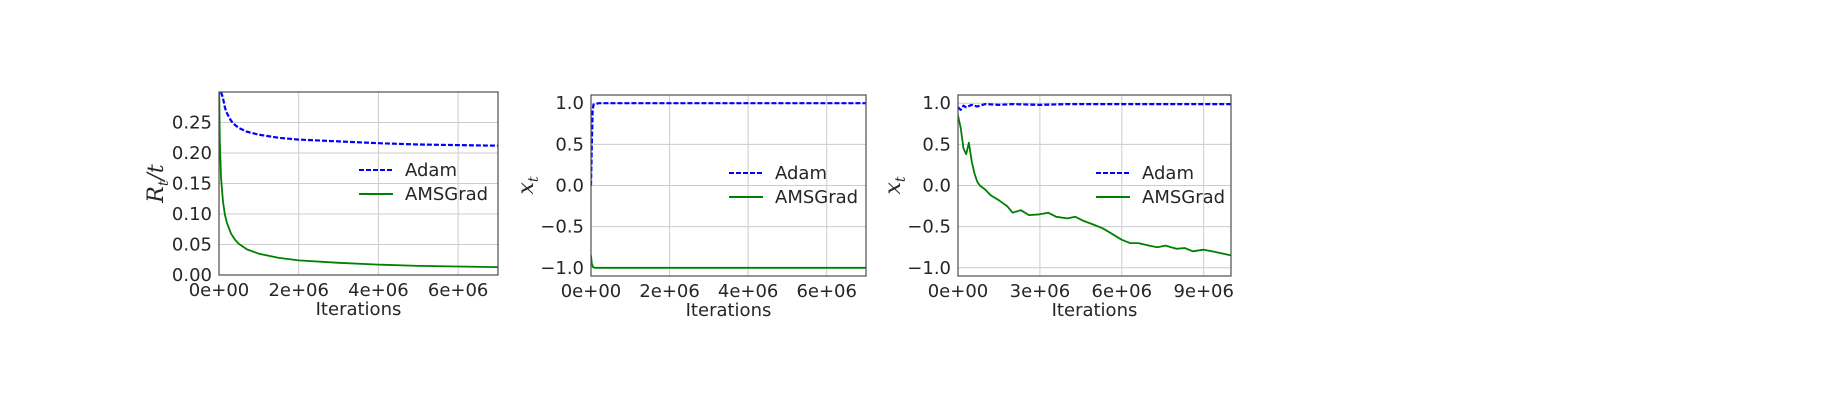 The image size is (1844, 411). I want to click on y-tick-label: 0.00, so click(192, 275).